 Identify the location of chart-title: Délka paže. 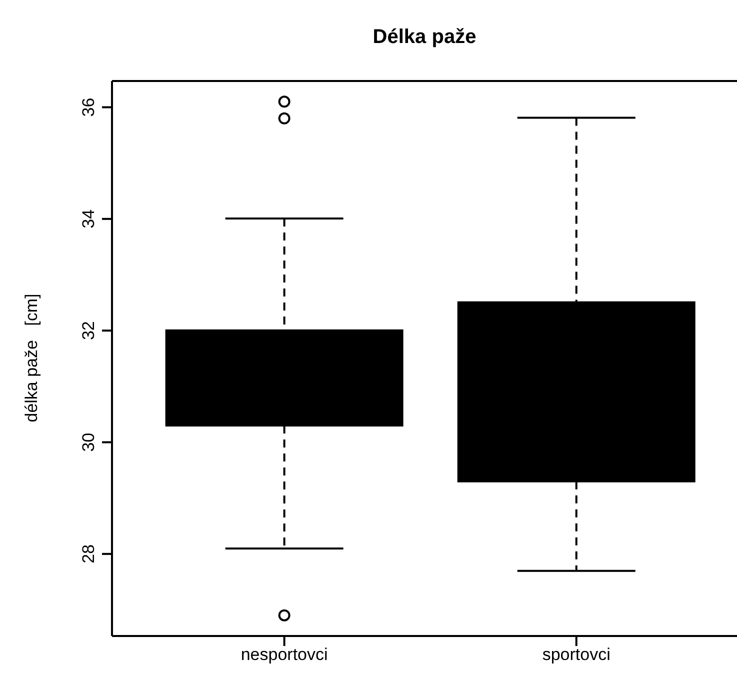
(425, 37).